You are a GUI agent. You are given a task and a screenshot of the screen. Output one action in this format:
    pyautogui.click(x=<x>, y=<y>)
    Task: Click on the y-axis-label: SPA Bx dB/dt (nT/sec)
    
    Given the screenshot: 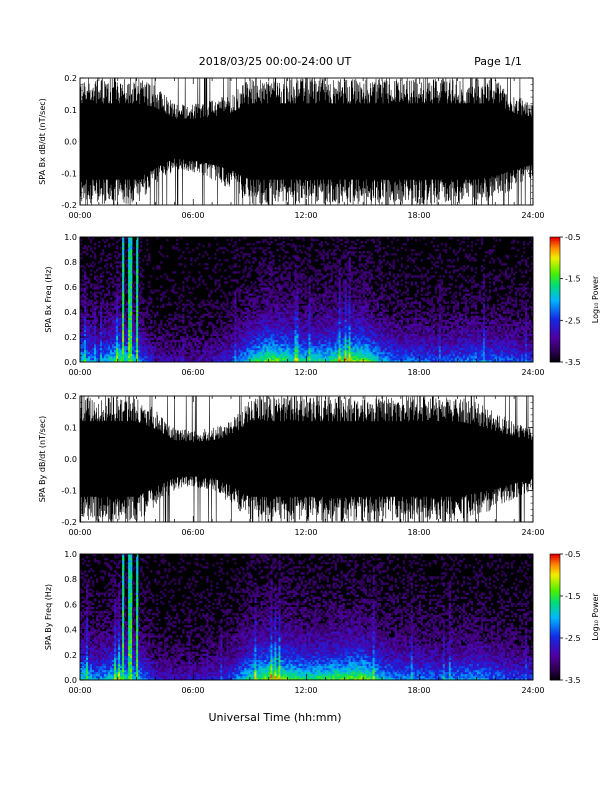 What is the action you would take?
    pyautogui.click(x=42, y=141)
    